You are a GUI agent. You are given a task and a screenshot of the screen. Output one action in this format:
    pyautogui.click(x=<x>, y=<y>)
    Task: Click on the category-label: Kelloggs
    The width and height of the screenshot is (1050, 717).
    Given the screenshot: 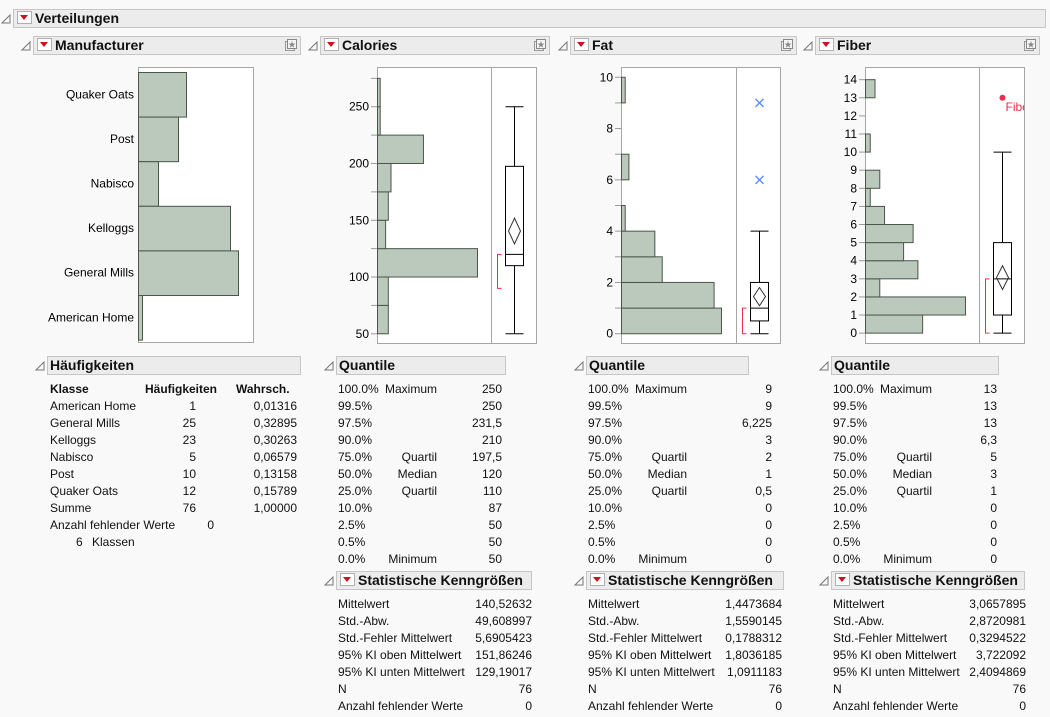 What is the action you would take?
    pyautogui.click(x=111, y=228)
    